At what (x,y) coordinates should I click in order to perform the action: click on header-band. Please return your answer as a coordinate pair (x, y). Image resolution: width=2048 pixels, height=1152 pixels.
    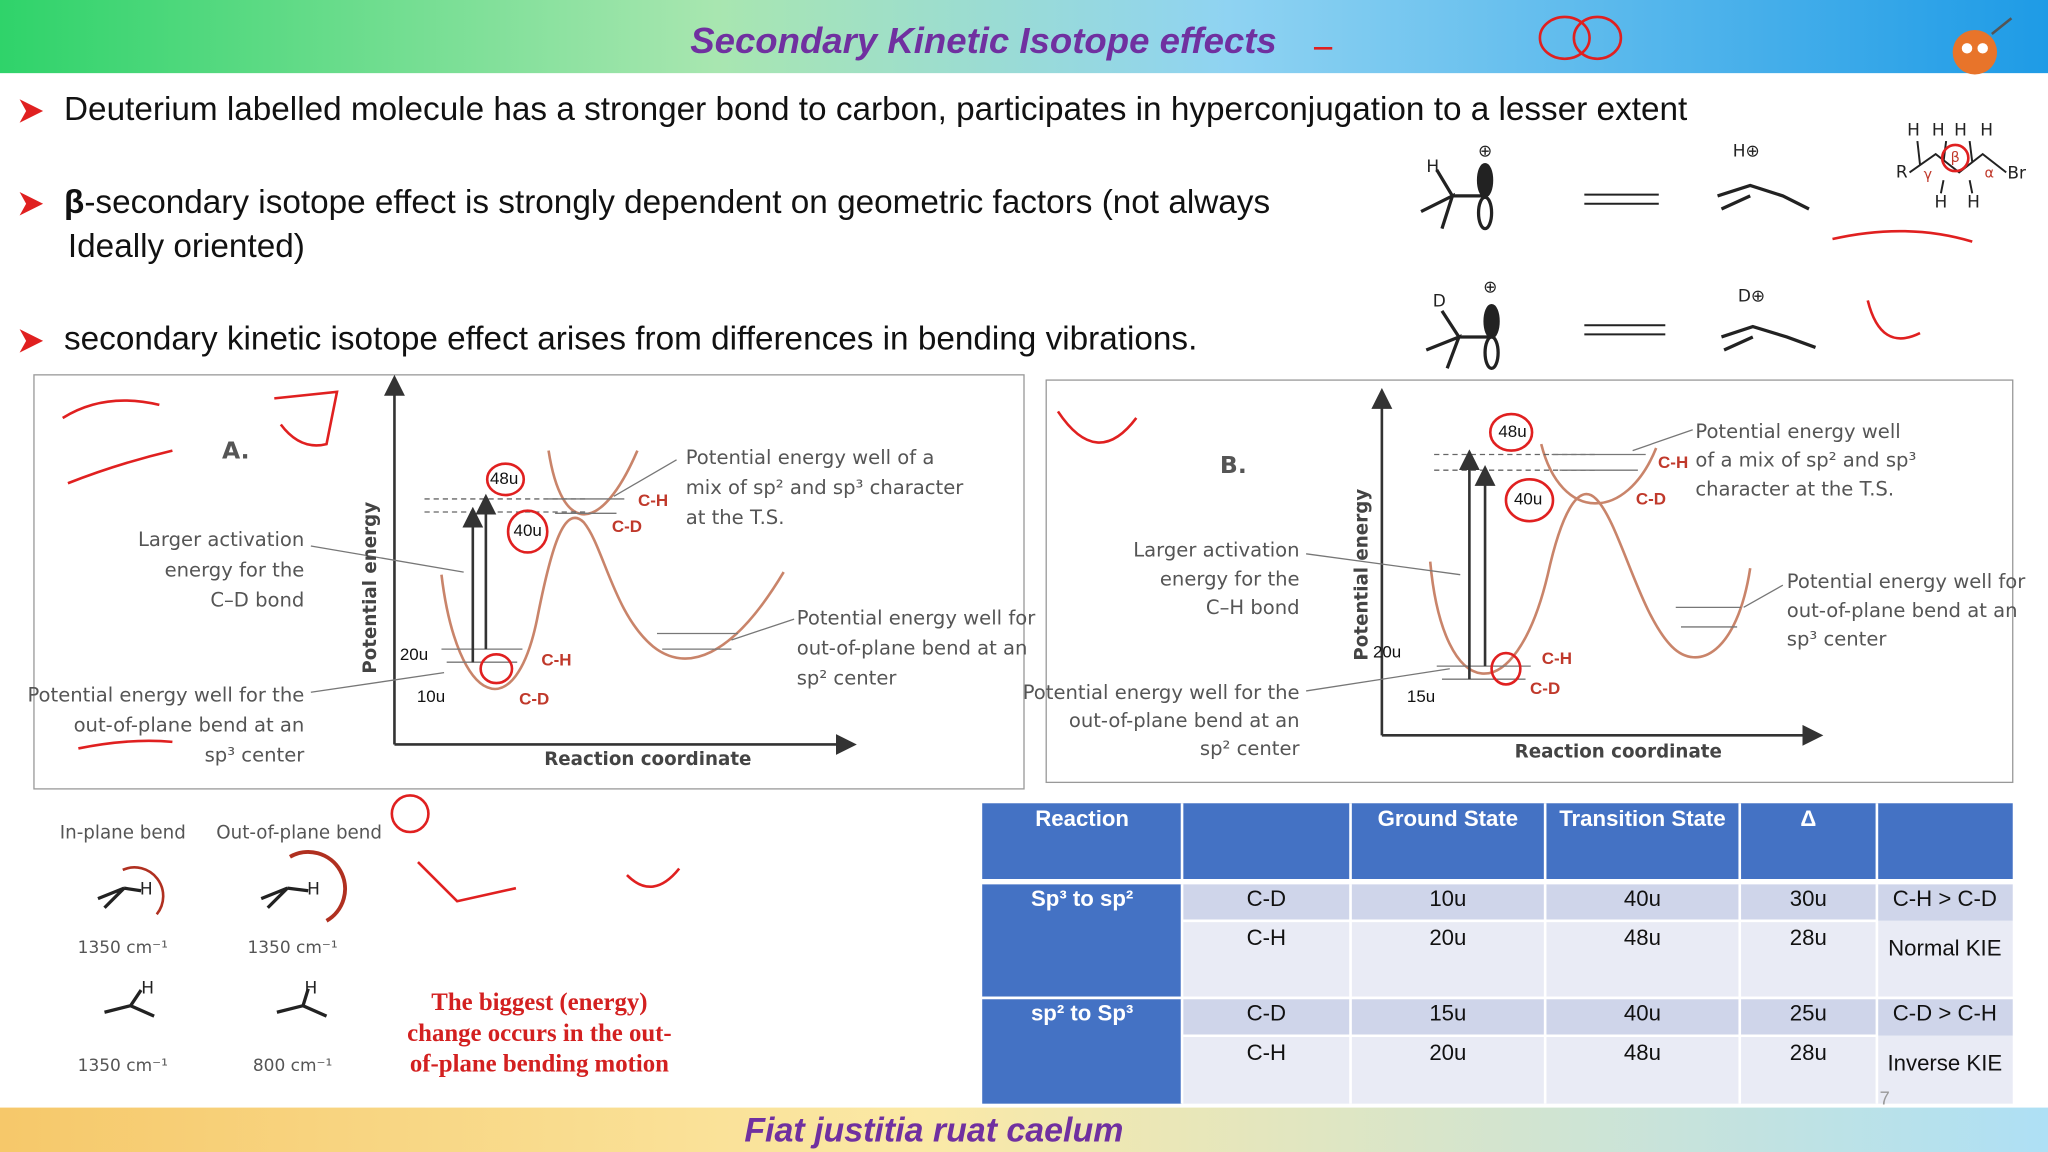
    Looking at the image, I should click on (1024, 37).